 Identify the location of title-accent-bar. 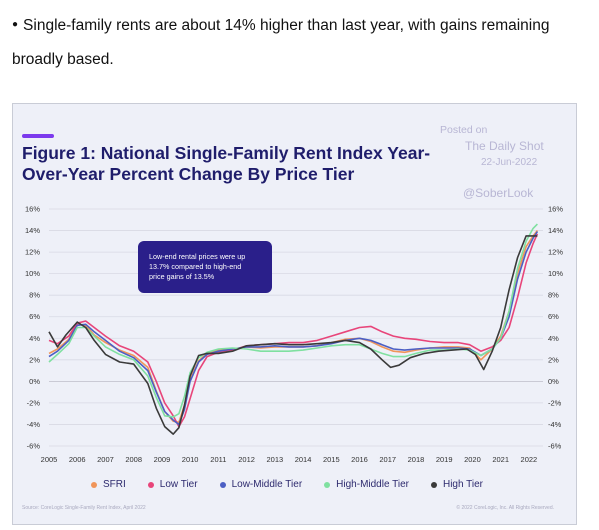
(38, 136).